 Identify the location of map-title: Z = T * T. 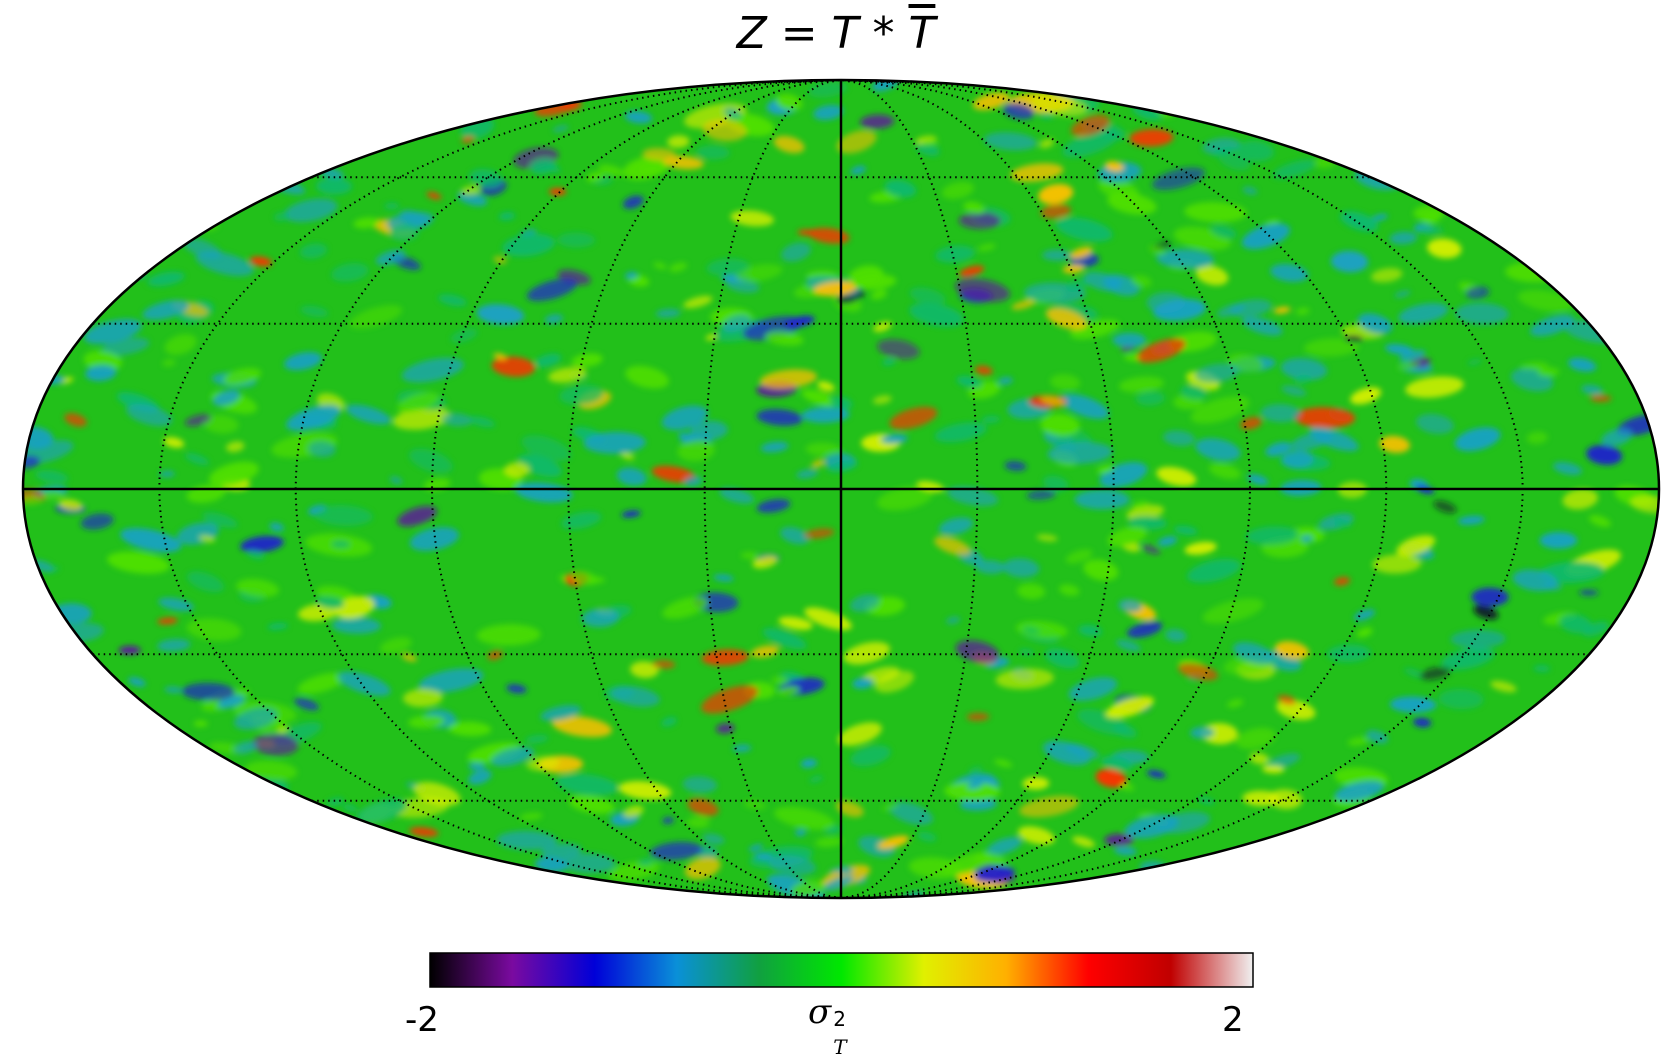
(836, 33).